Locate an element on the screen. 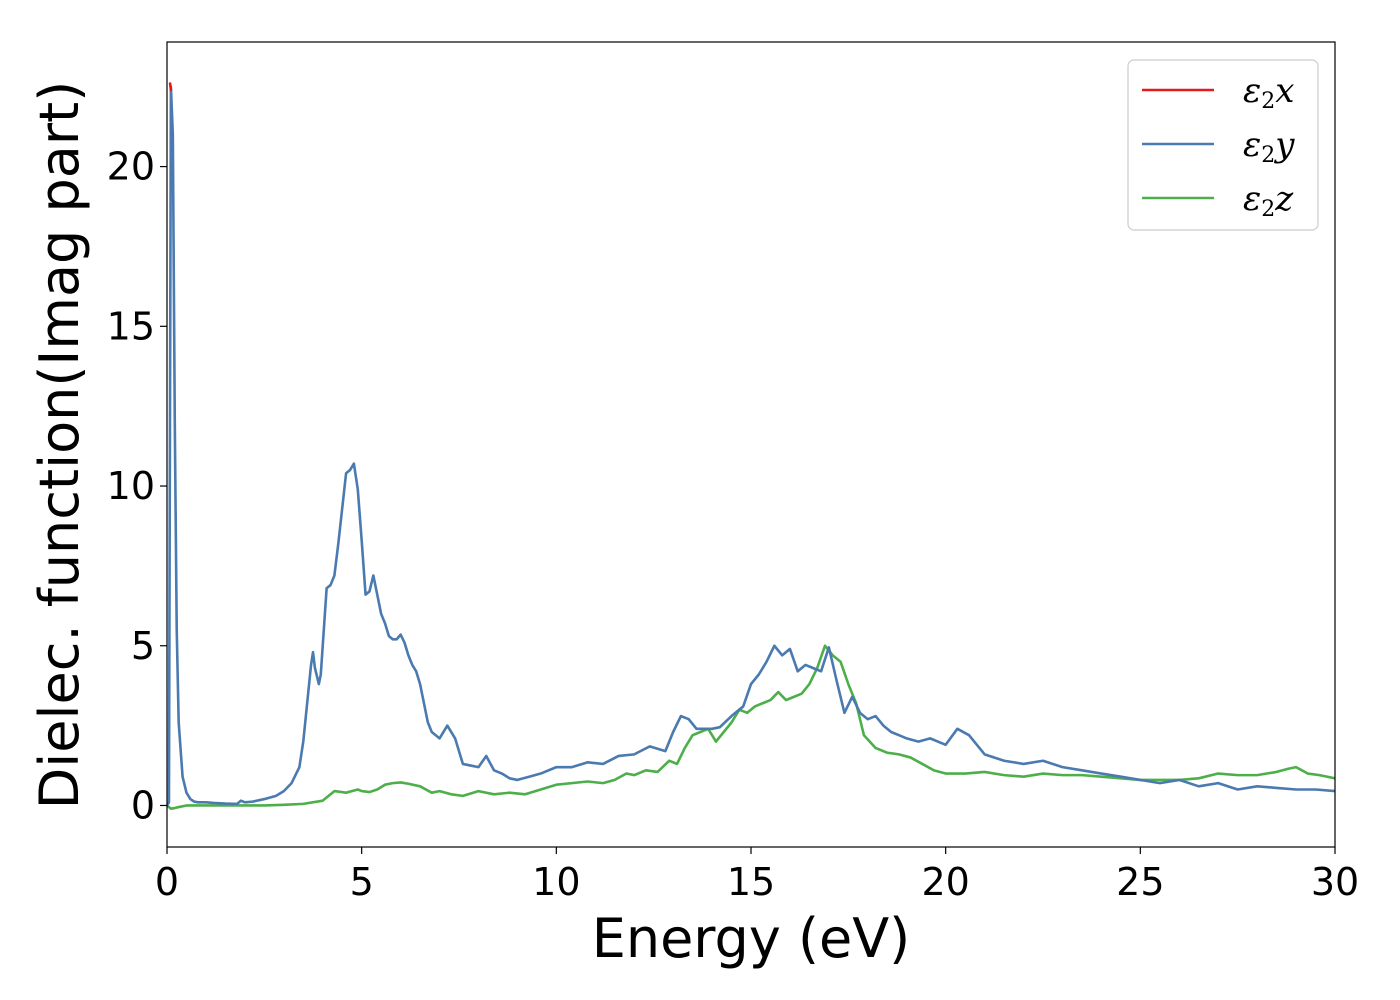  y-tick-label: 10 is located at coordinates (131, 486).